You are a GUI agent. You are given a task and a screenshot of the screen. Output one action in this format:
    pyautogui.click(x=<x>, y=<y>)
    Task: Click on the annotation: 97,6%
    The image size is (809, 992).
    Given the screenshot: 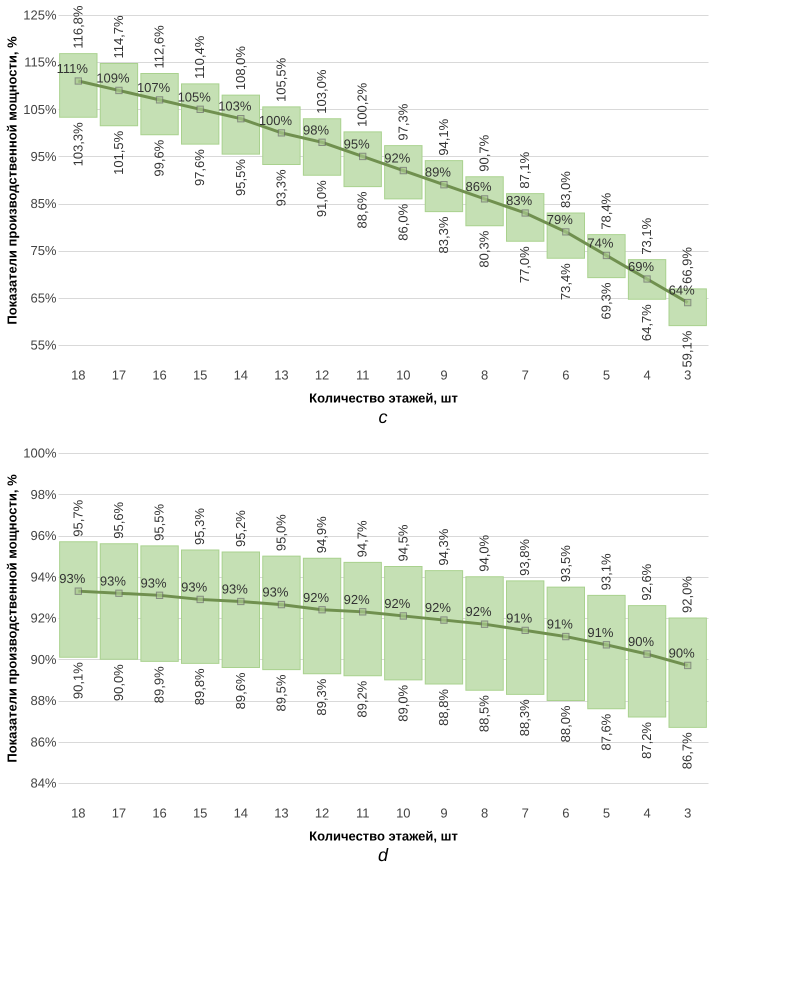 What is the action you would take?
    pyautogui.click(x=200, y=167)
    